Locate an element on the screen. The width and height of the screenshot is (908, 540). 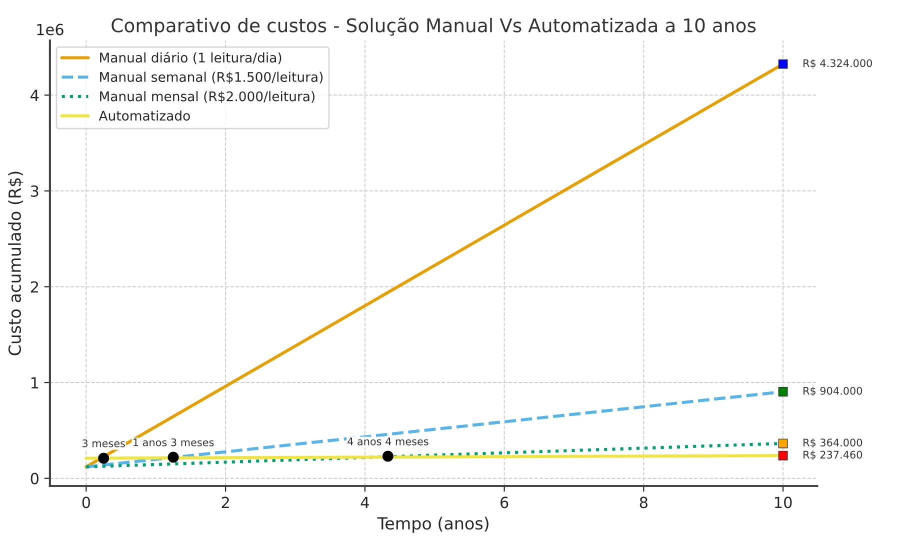
x-tick-label: 6 is located at coordinates (504, 502).